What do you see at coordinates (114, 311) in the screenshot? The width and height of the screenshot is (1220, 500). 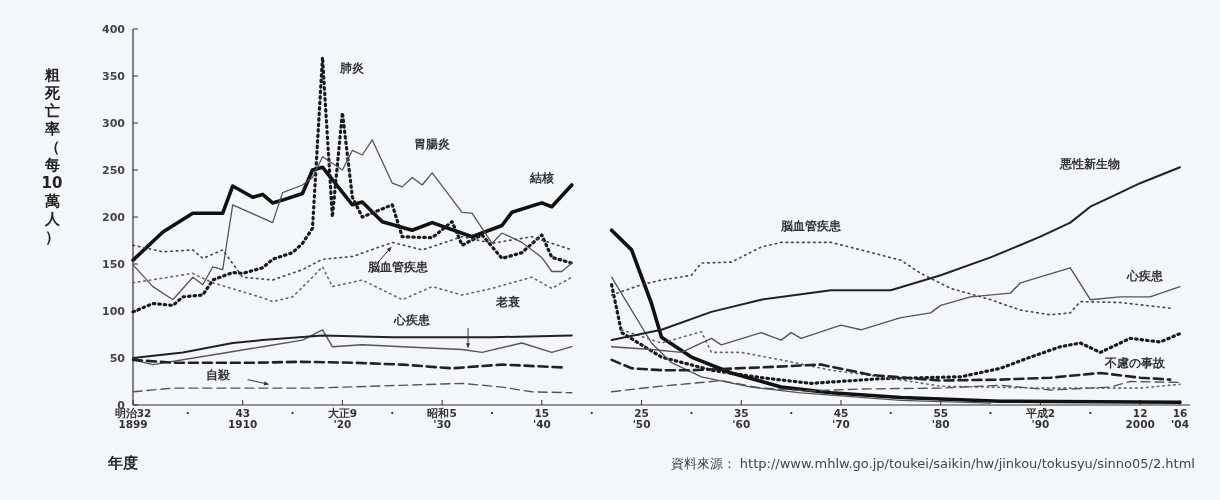 I see `y-tick-label: 100` at bounding box center [114, 311].